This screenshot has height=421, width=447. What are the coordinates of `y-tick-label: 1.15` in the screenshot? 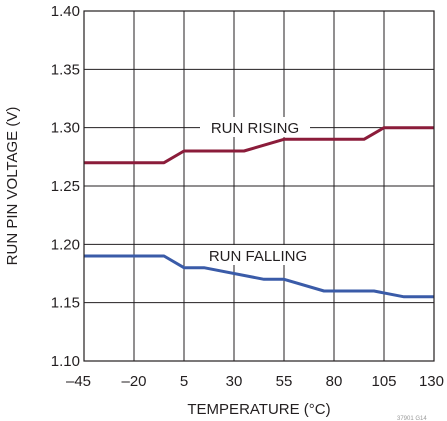 It's located at (65, 303).